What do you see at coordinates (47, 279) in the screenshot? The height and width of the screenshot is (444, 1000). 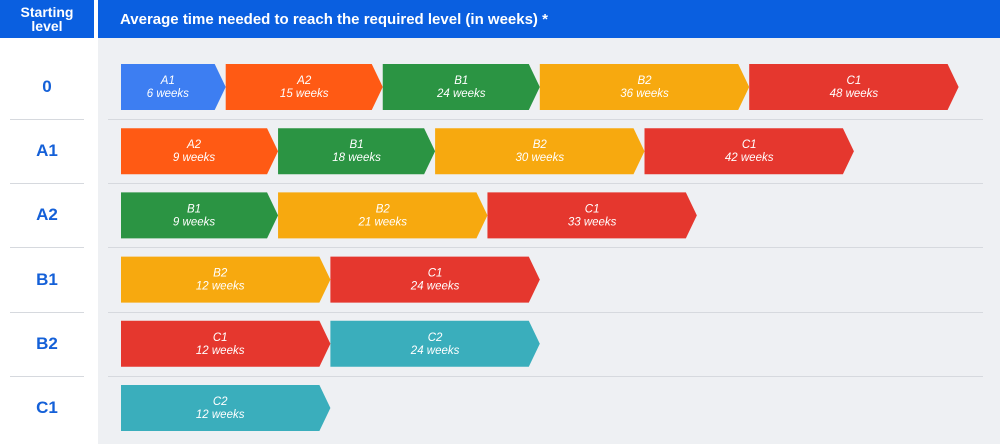 I see `row-label-b1: B1` at bounding box center [47, 279].